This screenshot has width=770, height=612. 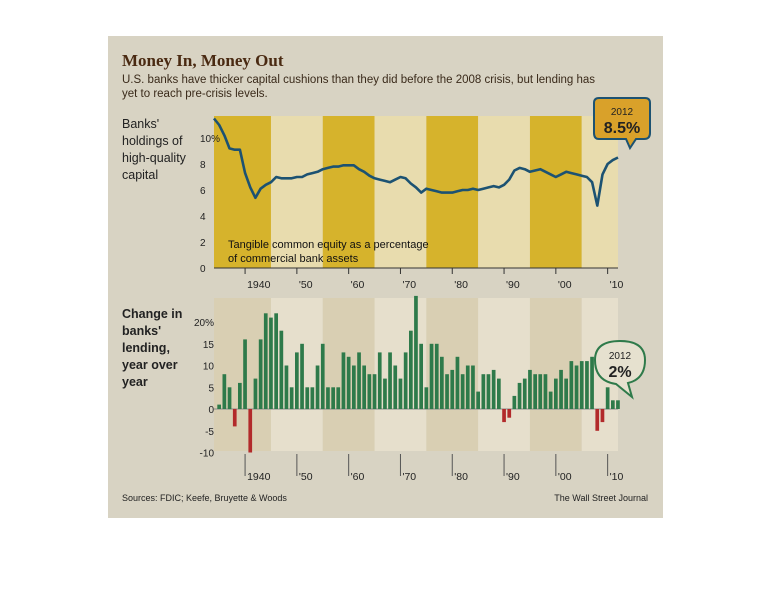 I want to click on chart-subtitle-line2: yet to reach pre-crisis levels., so click(x=195, y=94).